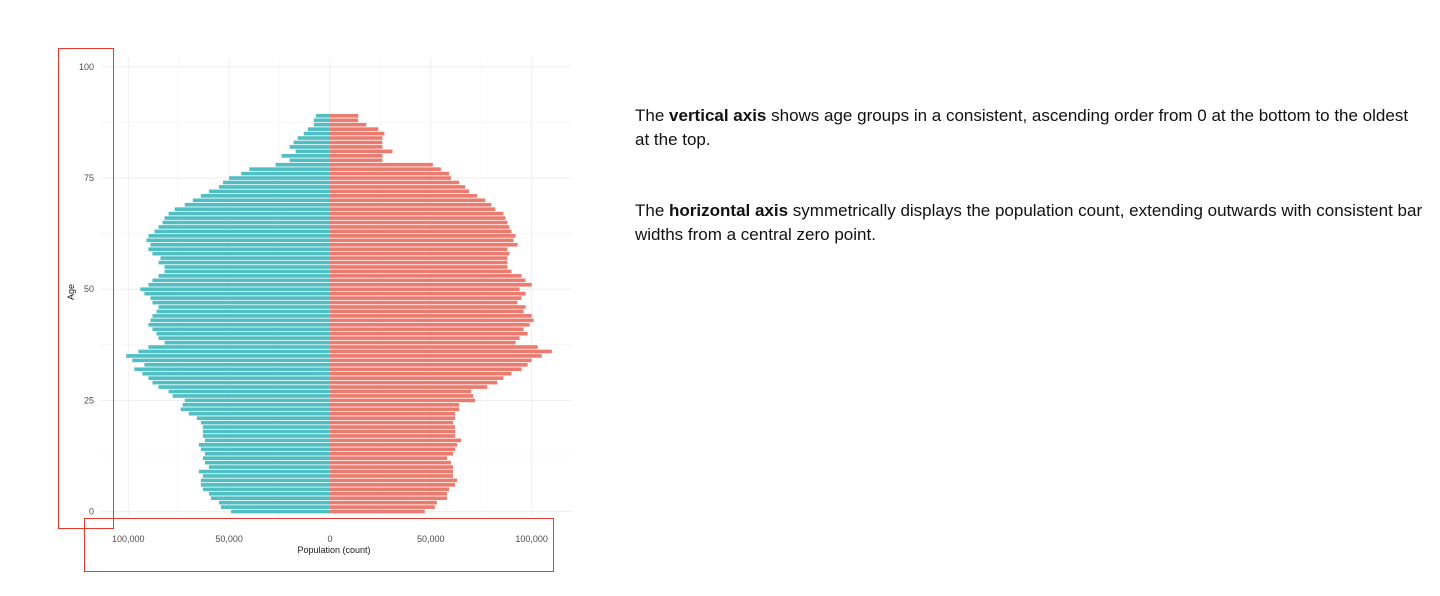 The image size is (1440, 596). I want to click on x-tick-label: 50,000, so click(431, 539).